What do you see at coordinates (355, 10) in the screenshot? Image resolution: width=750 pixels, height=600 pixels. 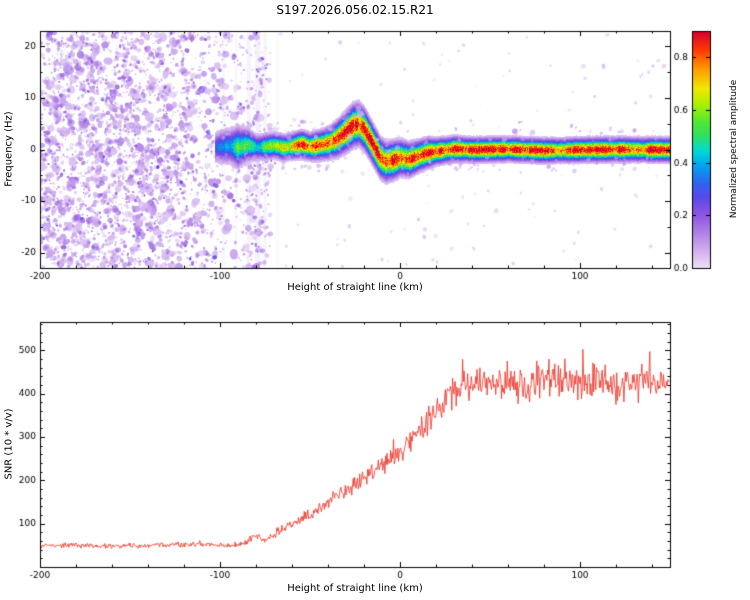 I see `chart-title: S197.2026.056.02.15.R21` at bounding box center [355, 10].